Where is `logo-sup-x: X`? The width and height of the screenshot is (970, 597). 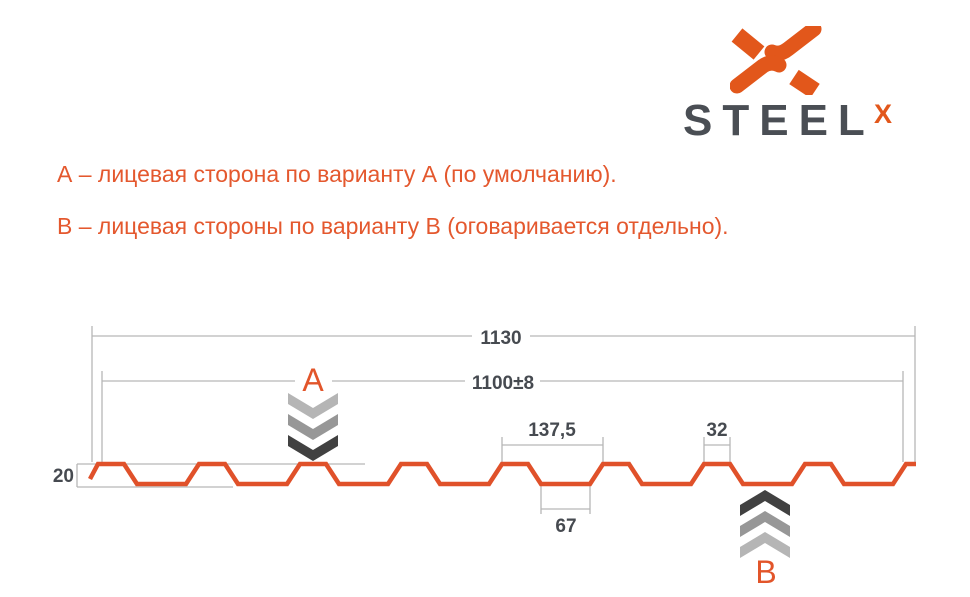 logo-sup-x: X is located at coordinates (883, 114).